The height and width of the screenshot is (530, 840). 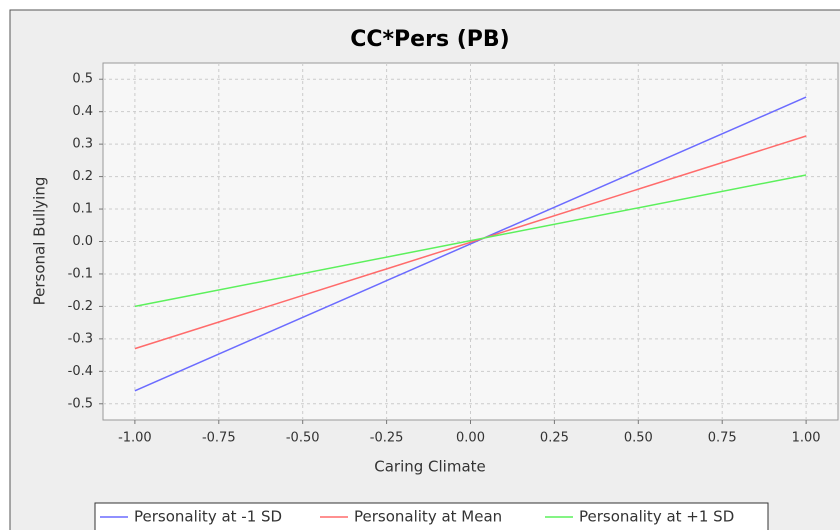 I want to click on y-tick-label: 0.2, so click(x=82, y=176).